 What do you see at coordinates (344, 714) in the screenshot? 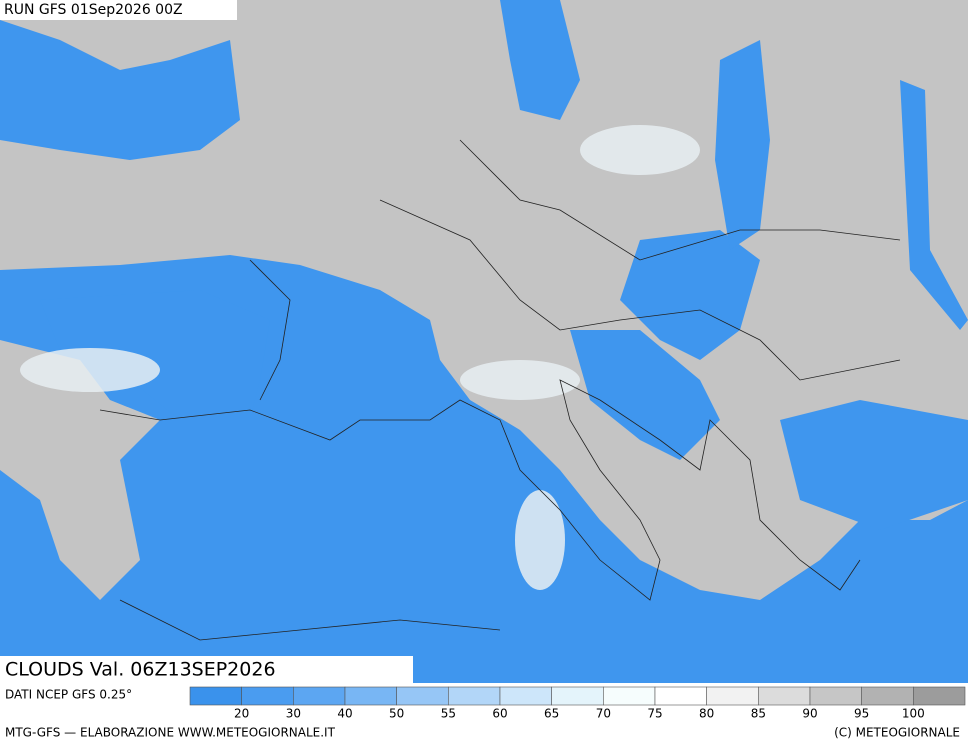
I see `legend-label: 40` at bounding box center [344, 714].